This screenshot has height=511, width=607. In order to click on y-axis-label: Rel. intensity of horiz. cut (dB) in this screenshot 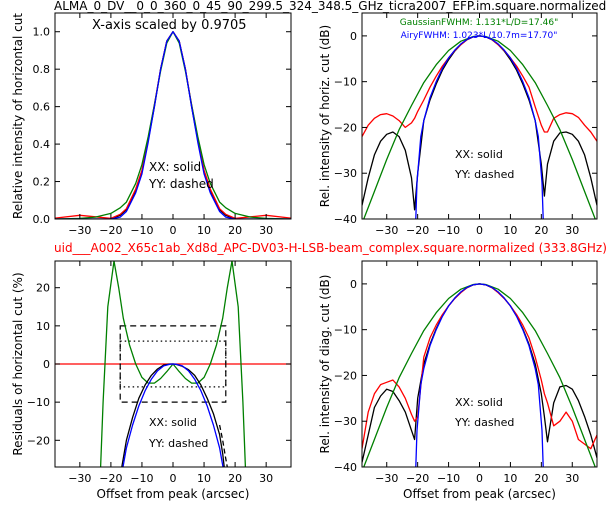, I will do `click(325, 116)`.